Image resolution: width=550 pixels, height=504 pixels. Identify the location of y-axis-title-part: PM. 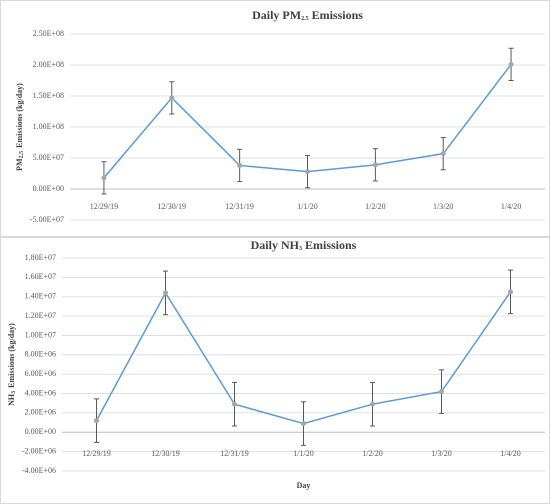
(19, 164).